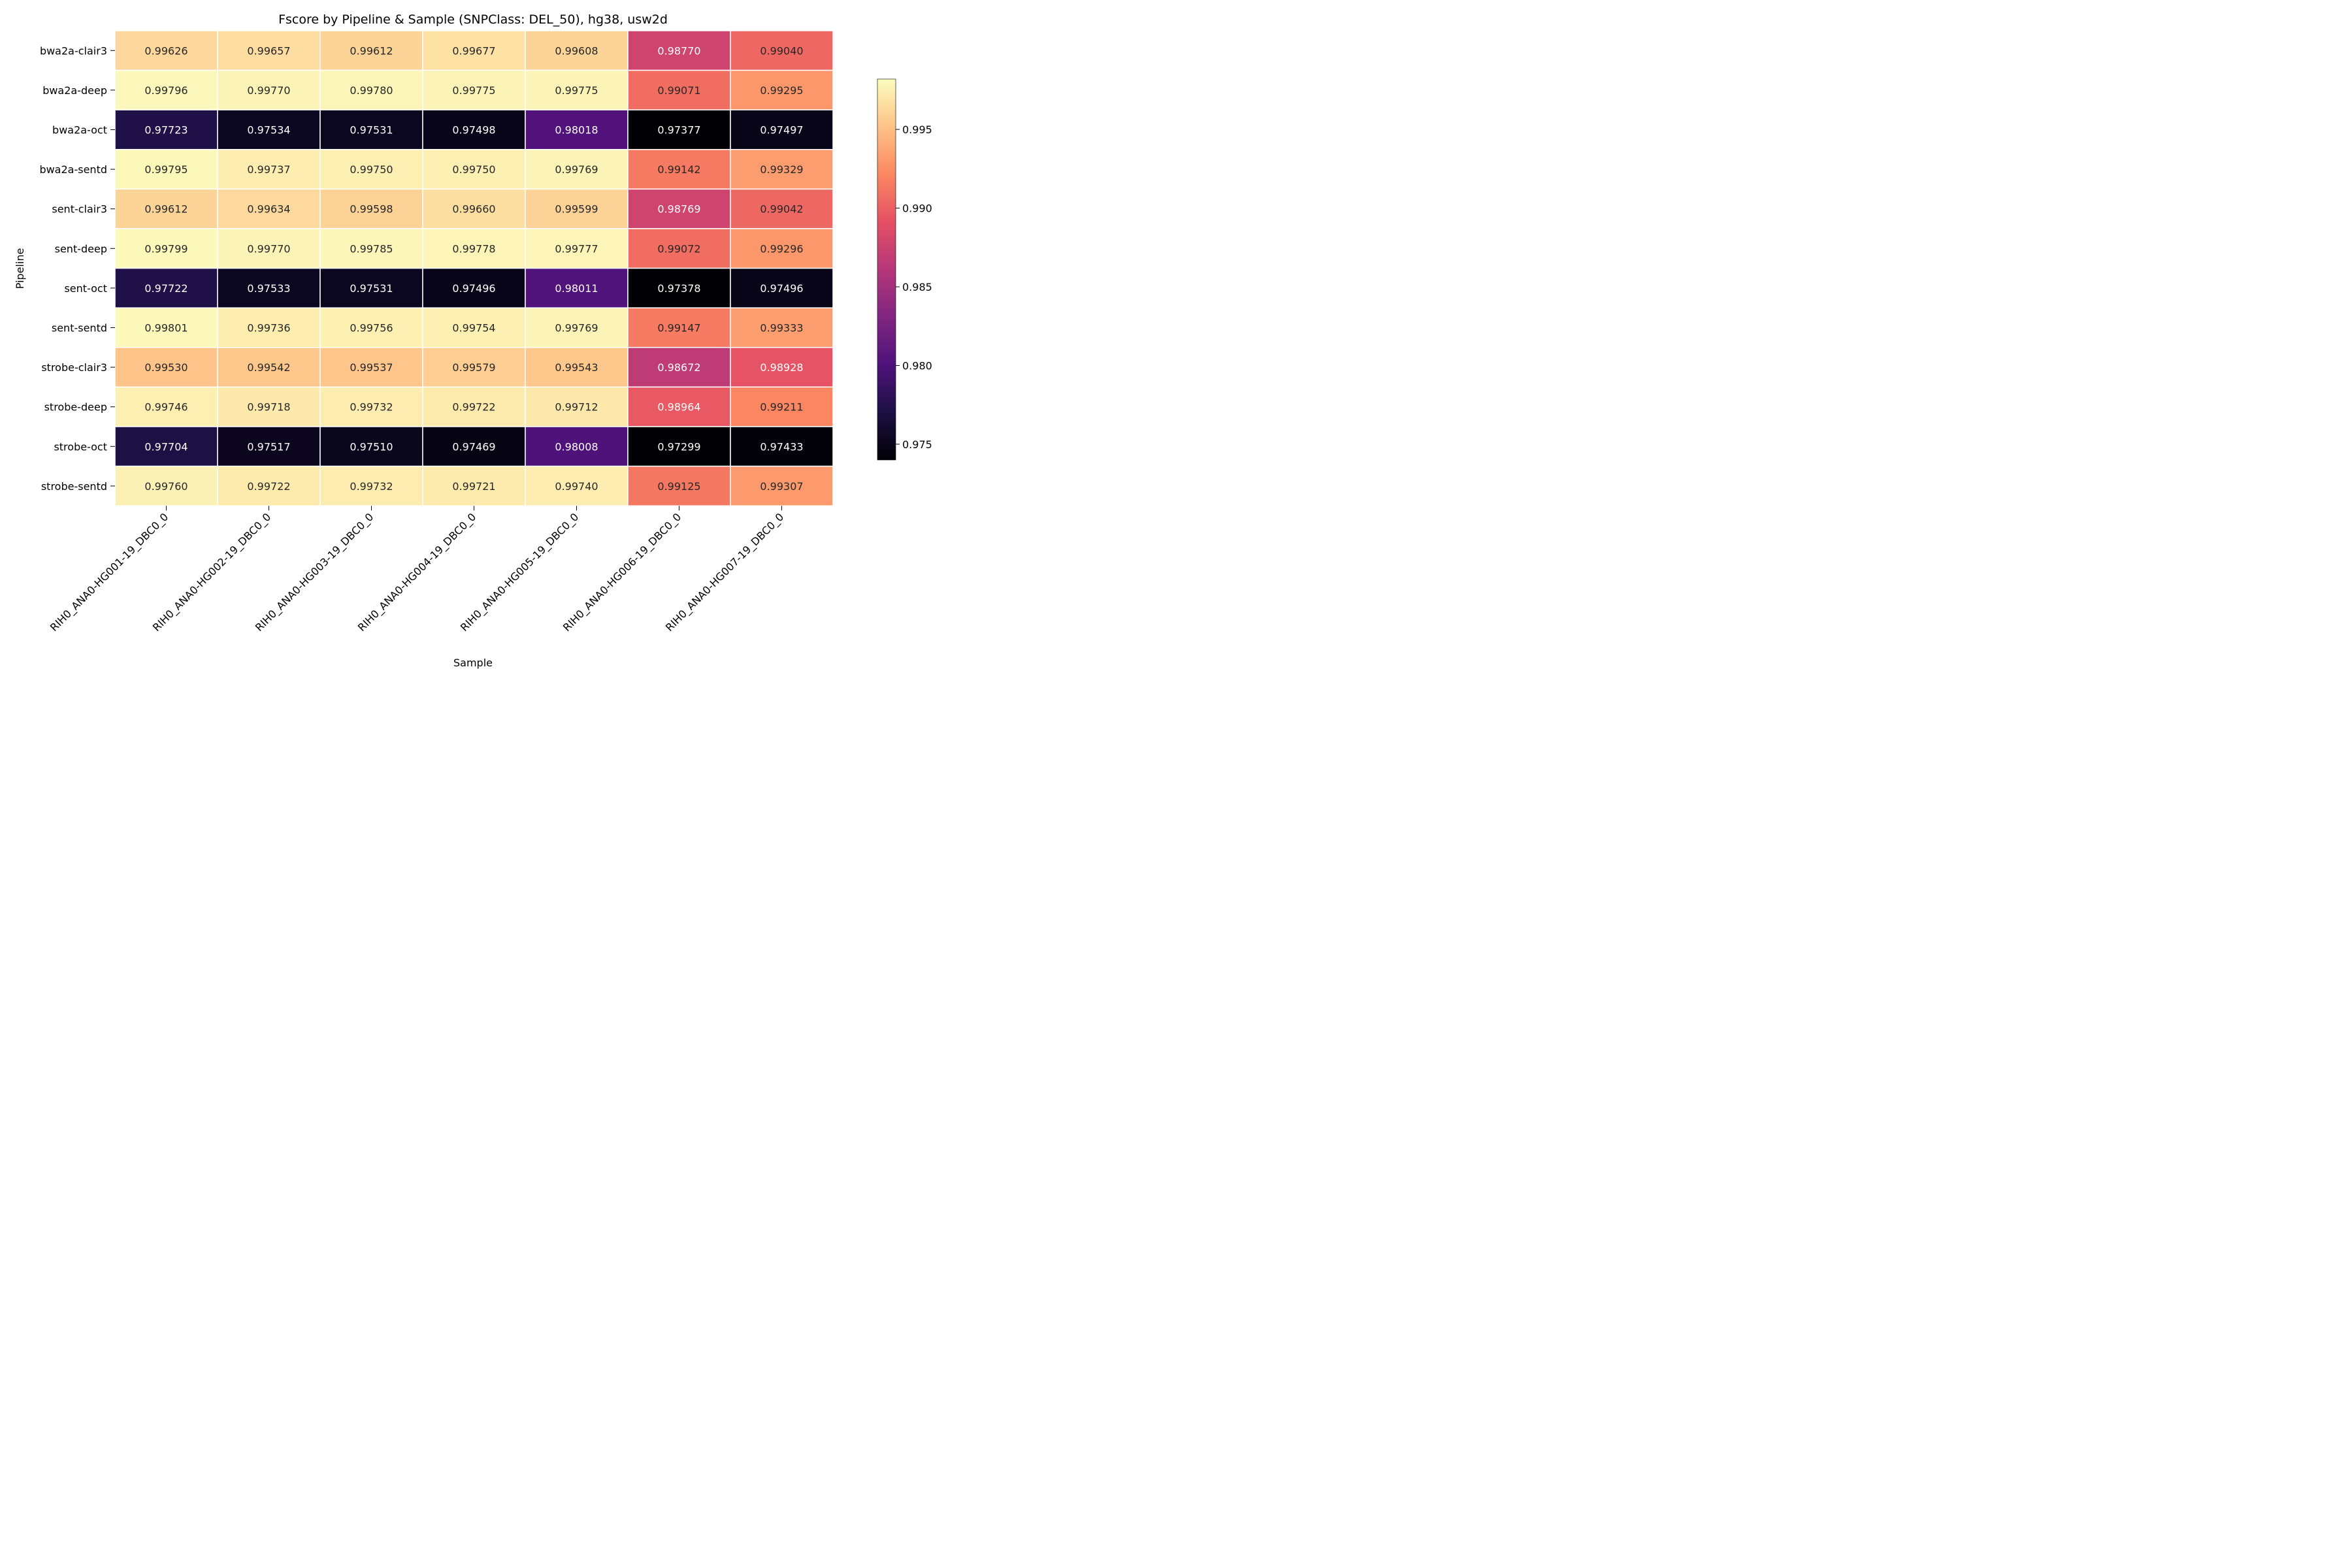 This screenshot has height=1568, width=2352. I want to click on cell-value-label: 0.99760, so click(166, 486).